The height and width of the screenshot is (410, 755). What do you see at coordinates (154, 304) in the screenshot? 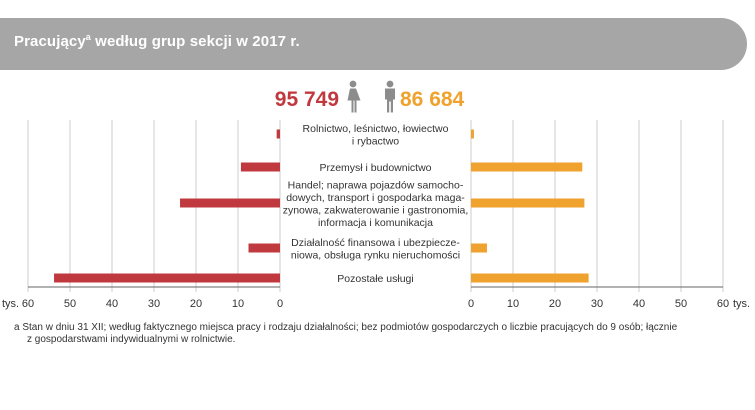
I see `tick-label-left: 30` at bounding box center [154, 304].